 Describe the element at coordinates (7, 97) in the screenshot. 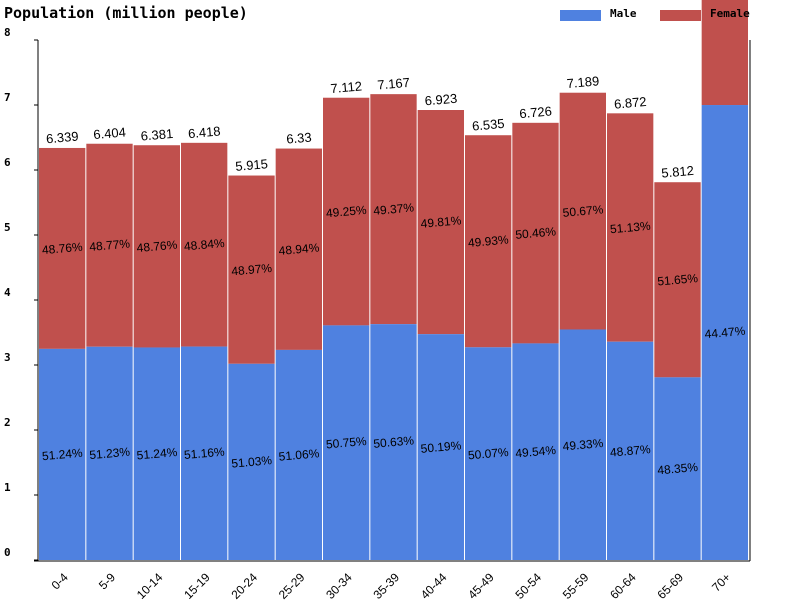

I see `y-tick-label: 7` at that location.